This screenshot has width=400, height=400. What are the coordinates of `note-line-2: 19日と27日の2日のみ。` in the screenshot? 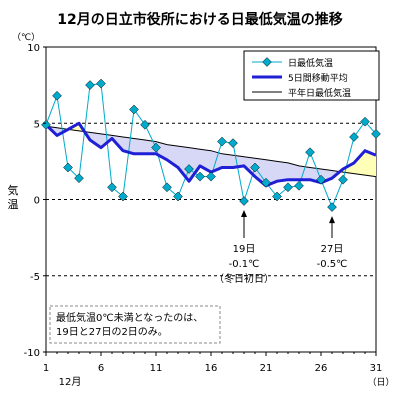 It's located at (112, 332).